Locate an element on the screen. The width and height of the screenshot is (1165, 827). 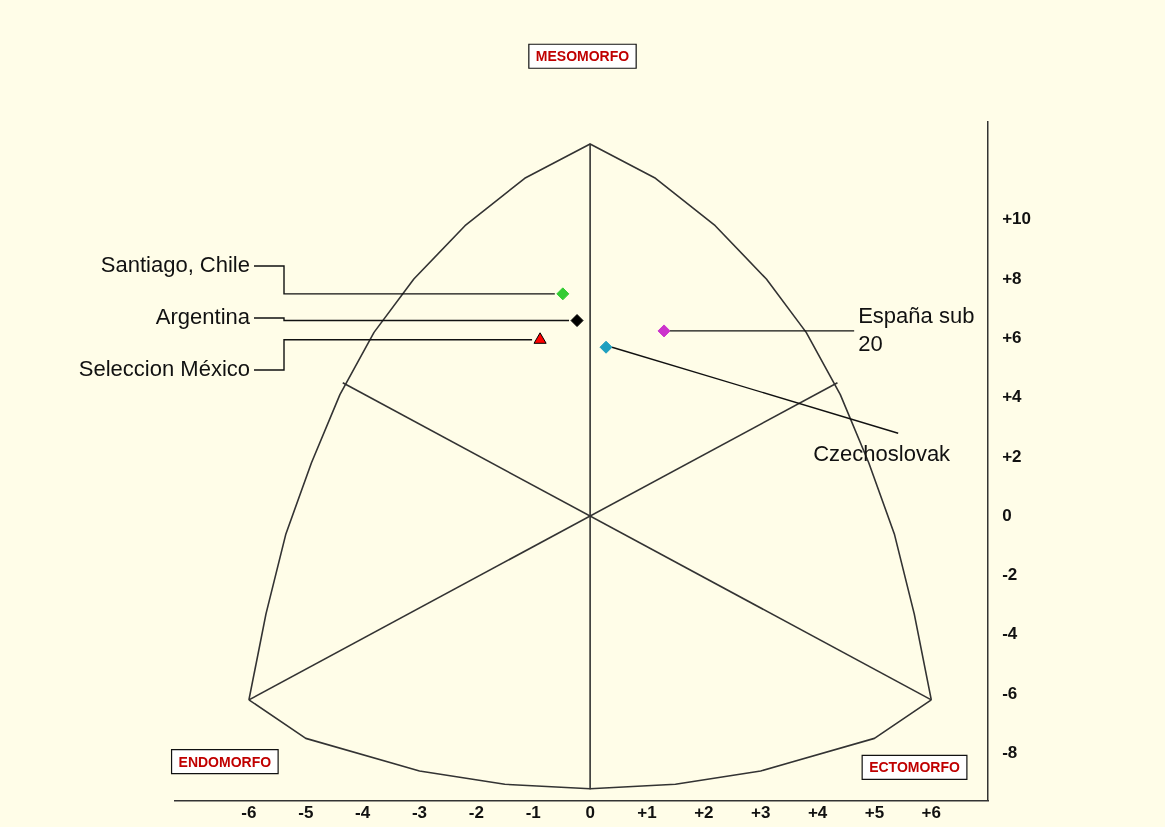
x-tick-label: -3 is located at coordinates (419, 813).